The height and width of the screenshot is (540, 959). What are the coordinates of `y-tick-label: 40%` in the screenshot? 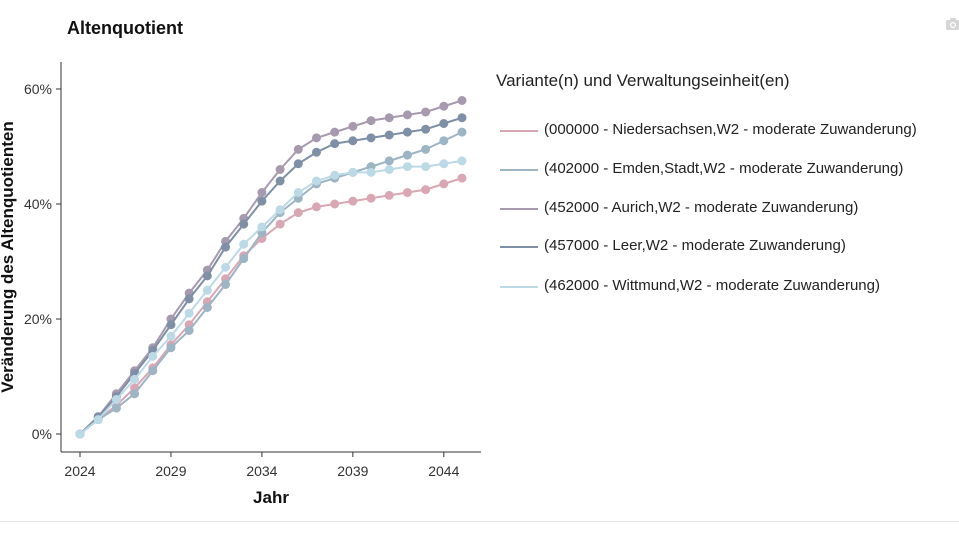 It's located at (38, 204).